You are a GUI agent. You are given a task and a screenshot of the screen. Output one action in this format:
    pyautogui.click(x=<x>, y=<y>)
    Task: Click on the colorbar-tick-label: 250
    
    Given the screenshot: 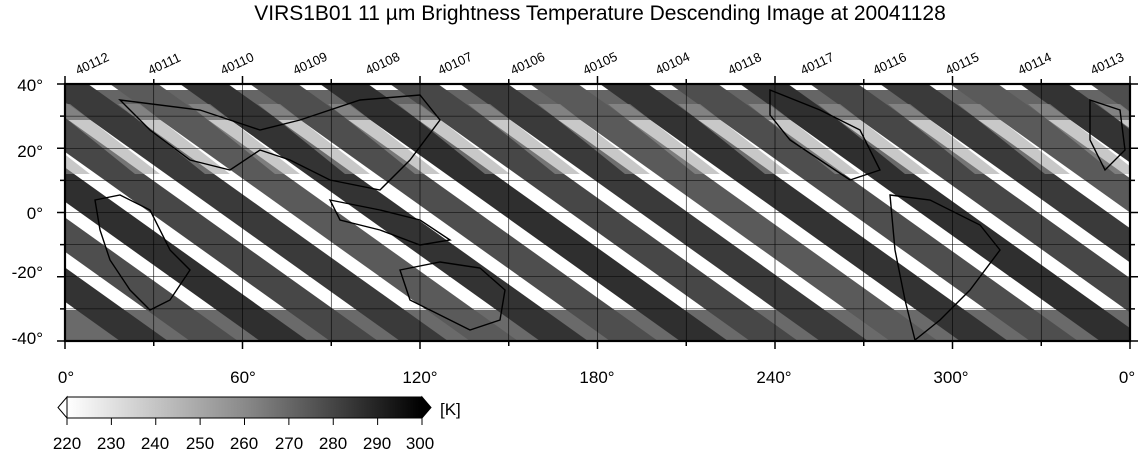 What is the action you would take?
    pyautogui.click(x=200, y=443)
    